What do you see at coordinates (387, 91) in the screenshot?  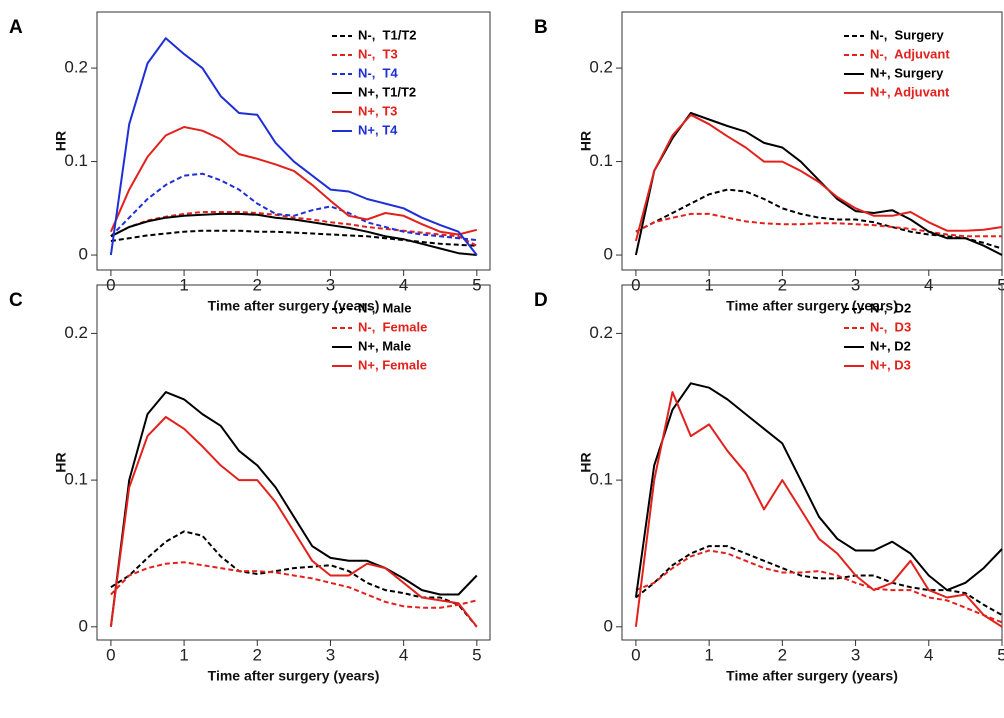 I see `legend-label: N+, T1/T2` at bounding box center [387, 91].